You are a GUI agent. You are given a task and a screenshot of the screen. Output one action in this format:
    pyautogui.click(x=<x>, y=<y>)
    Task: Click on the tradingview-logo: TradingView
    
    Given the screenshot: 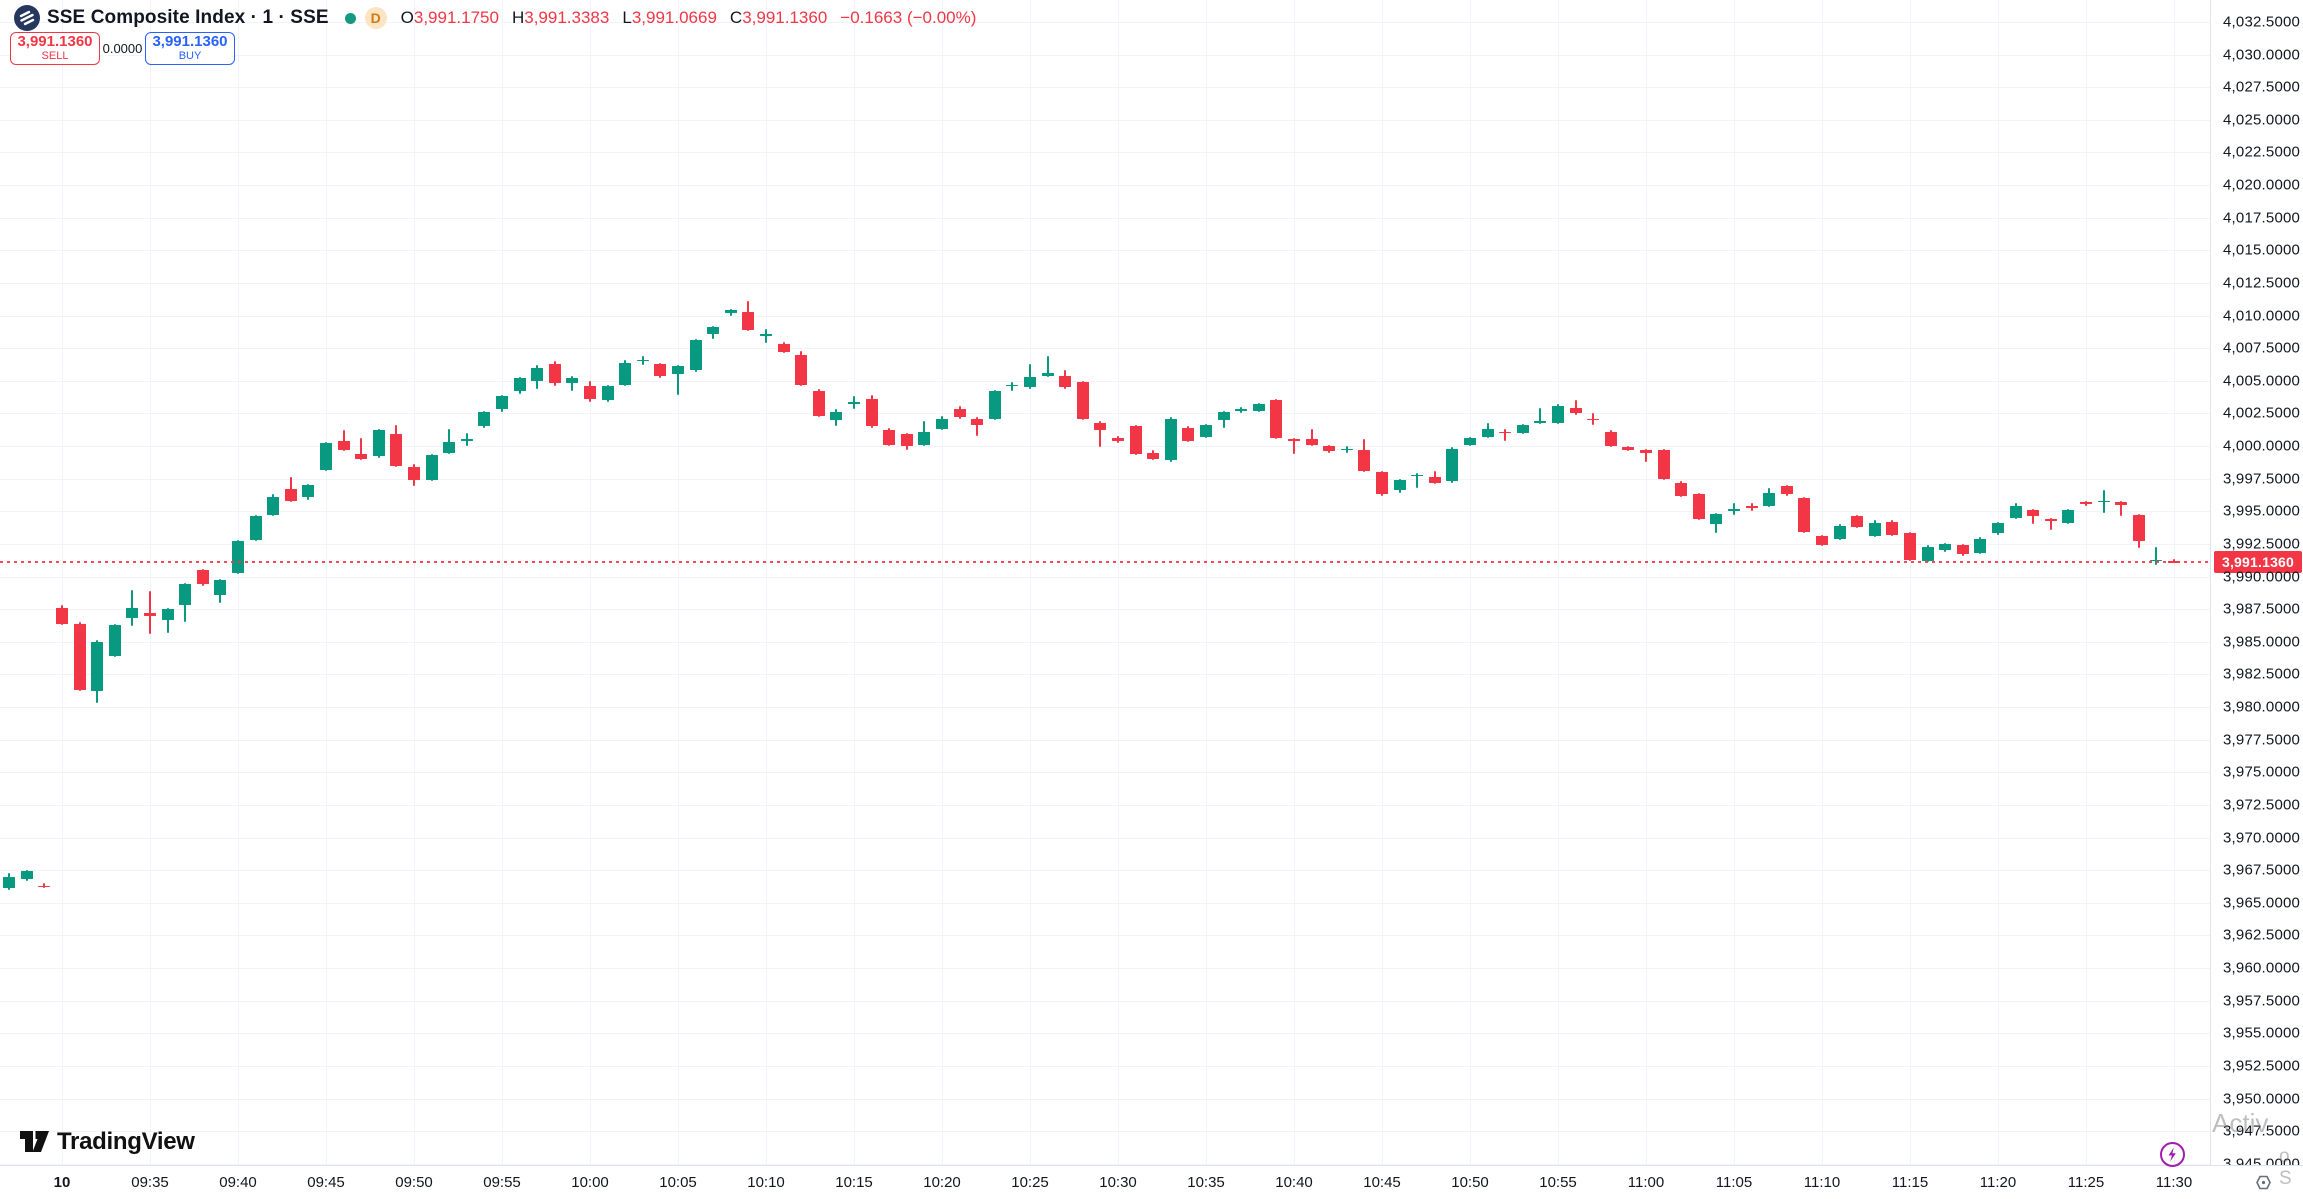 What is the action you would take?
    pyautogui.click(x=107, y=1142)
    